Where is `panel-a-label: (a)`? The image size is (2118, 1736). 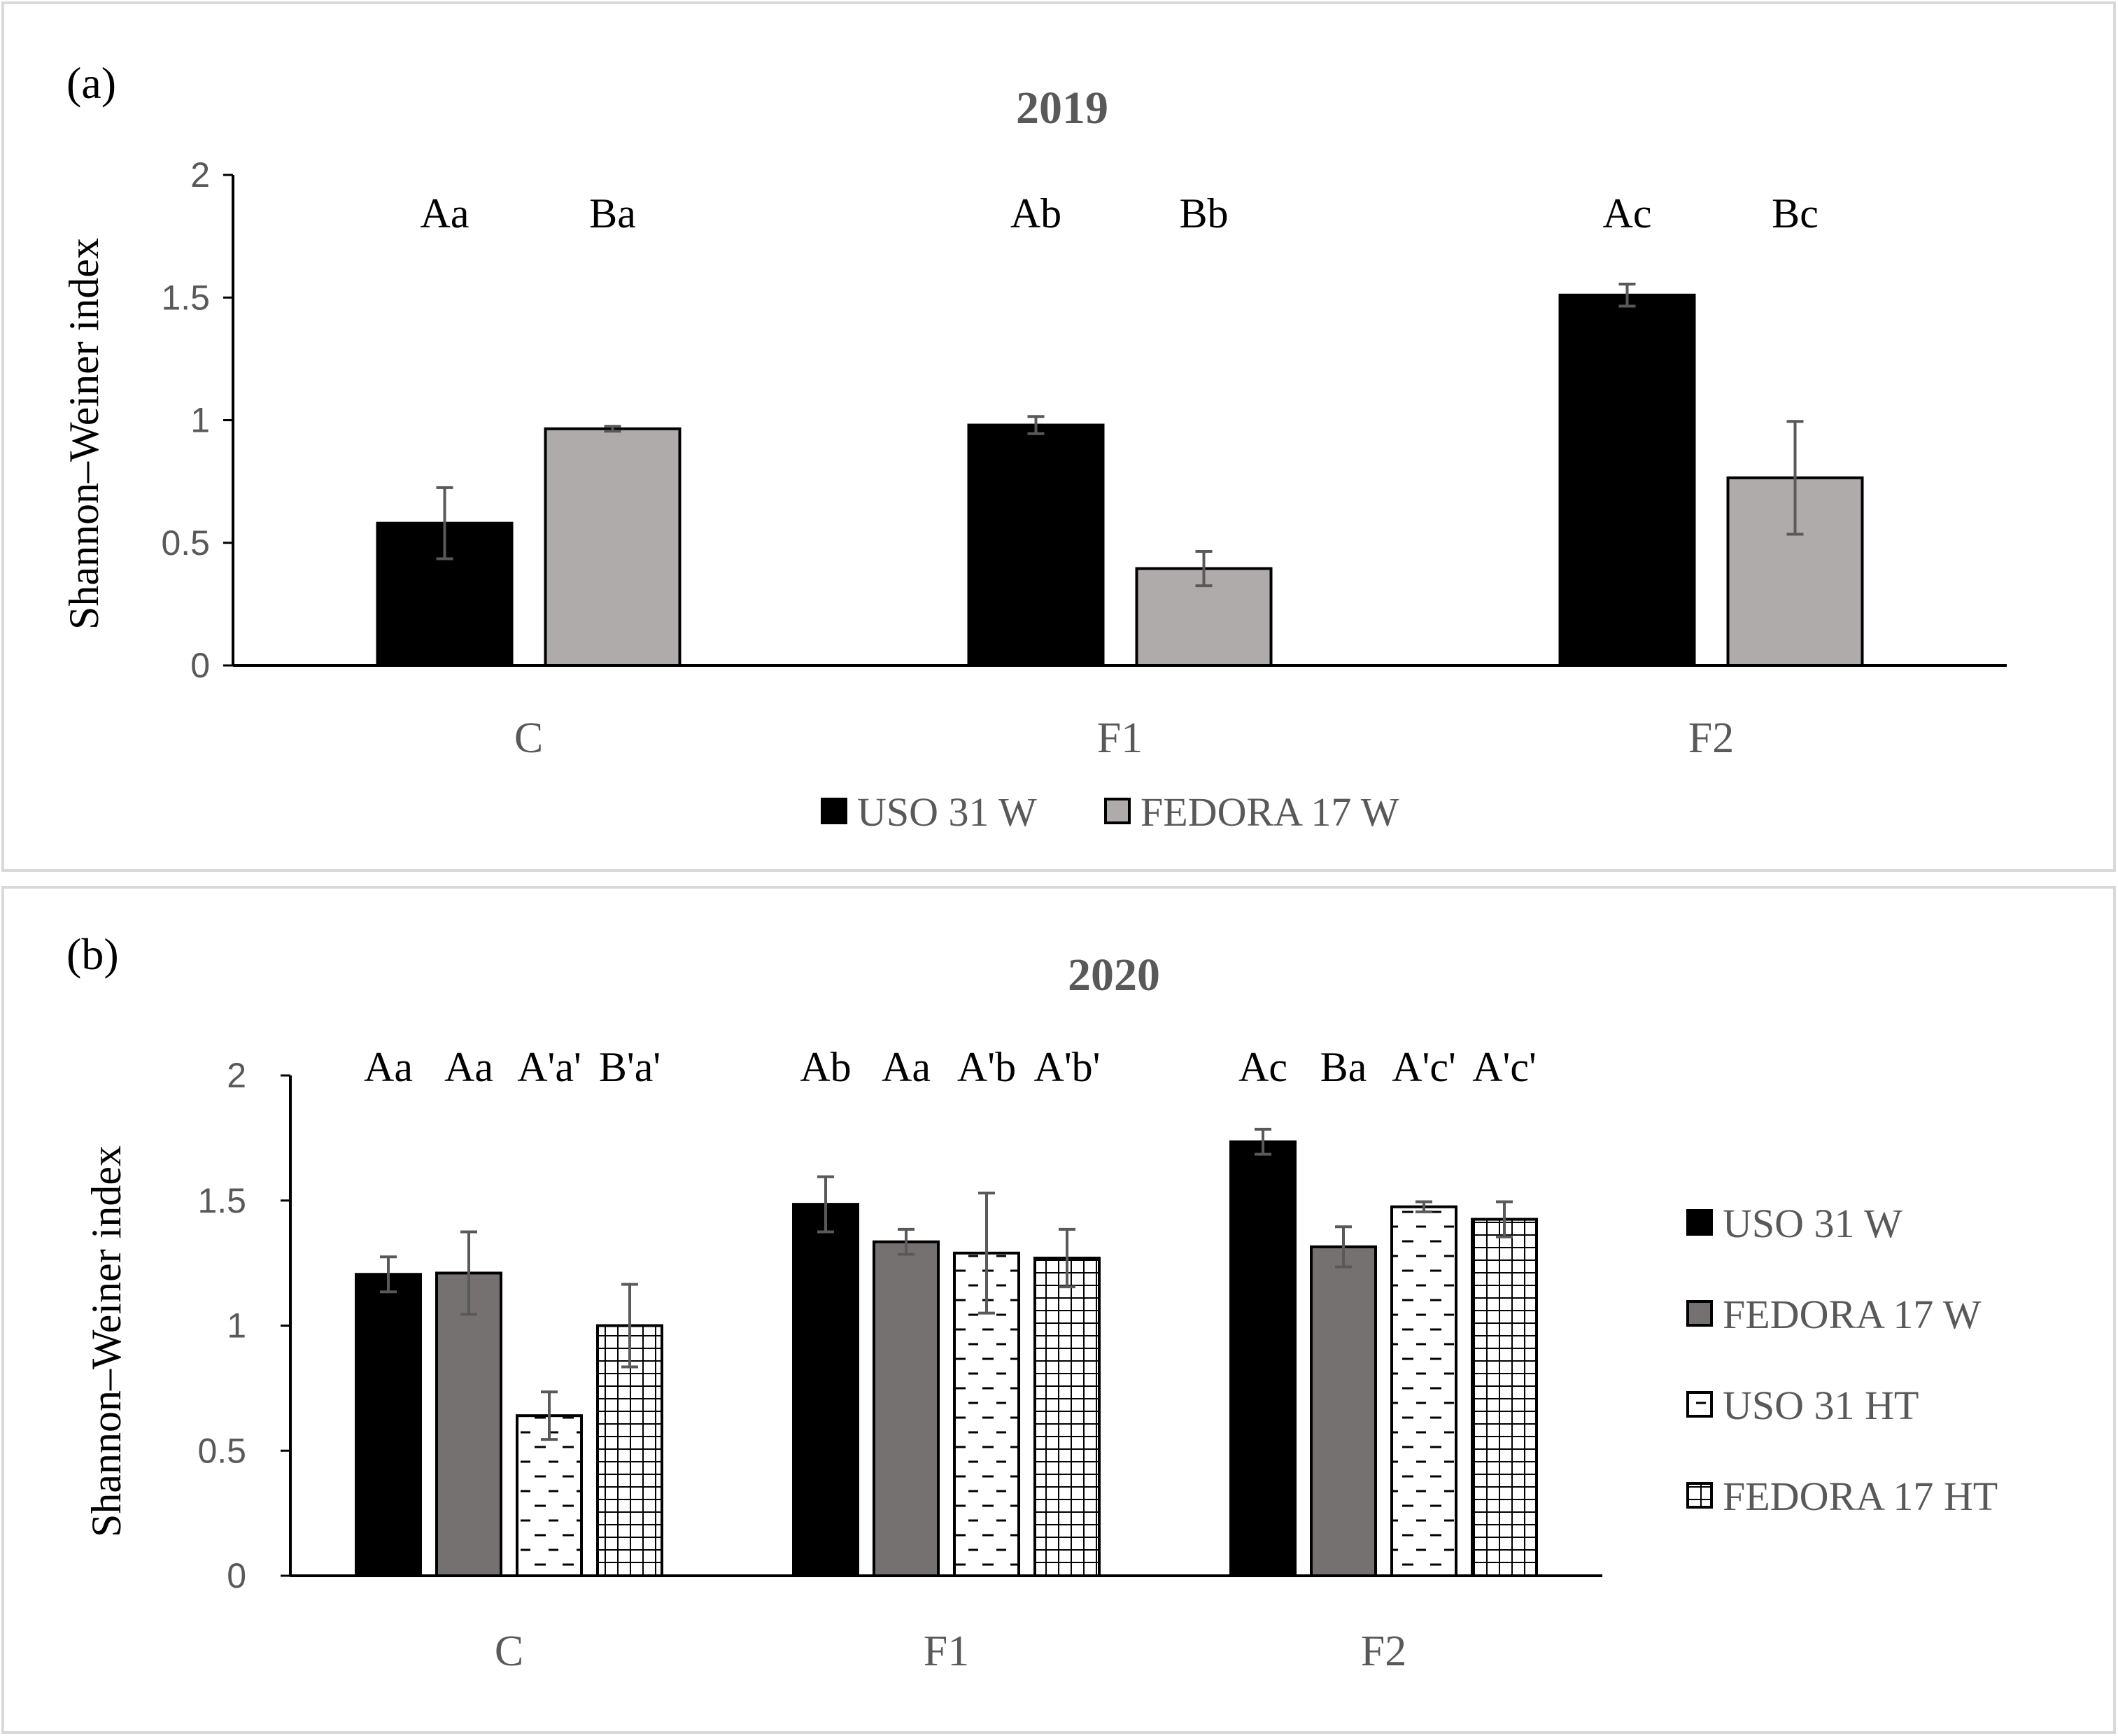 panel-a-label: (a) is located at coordinates (91, 83).